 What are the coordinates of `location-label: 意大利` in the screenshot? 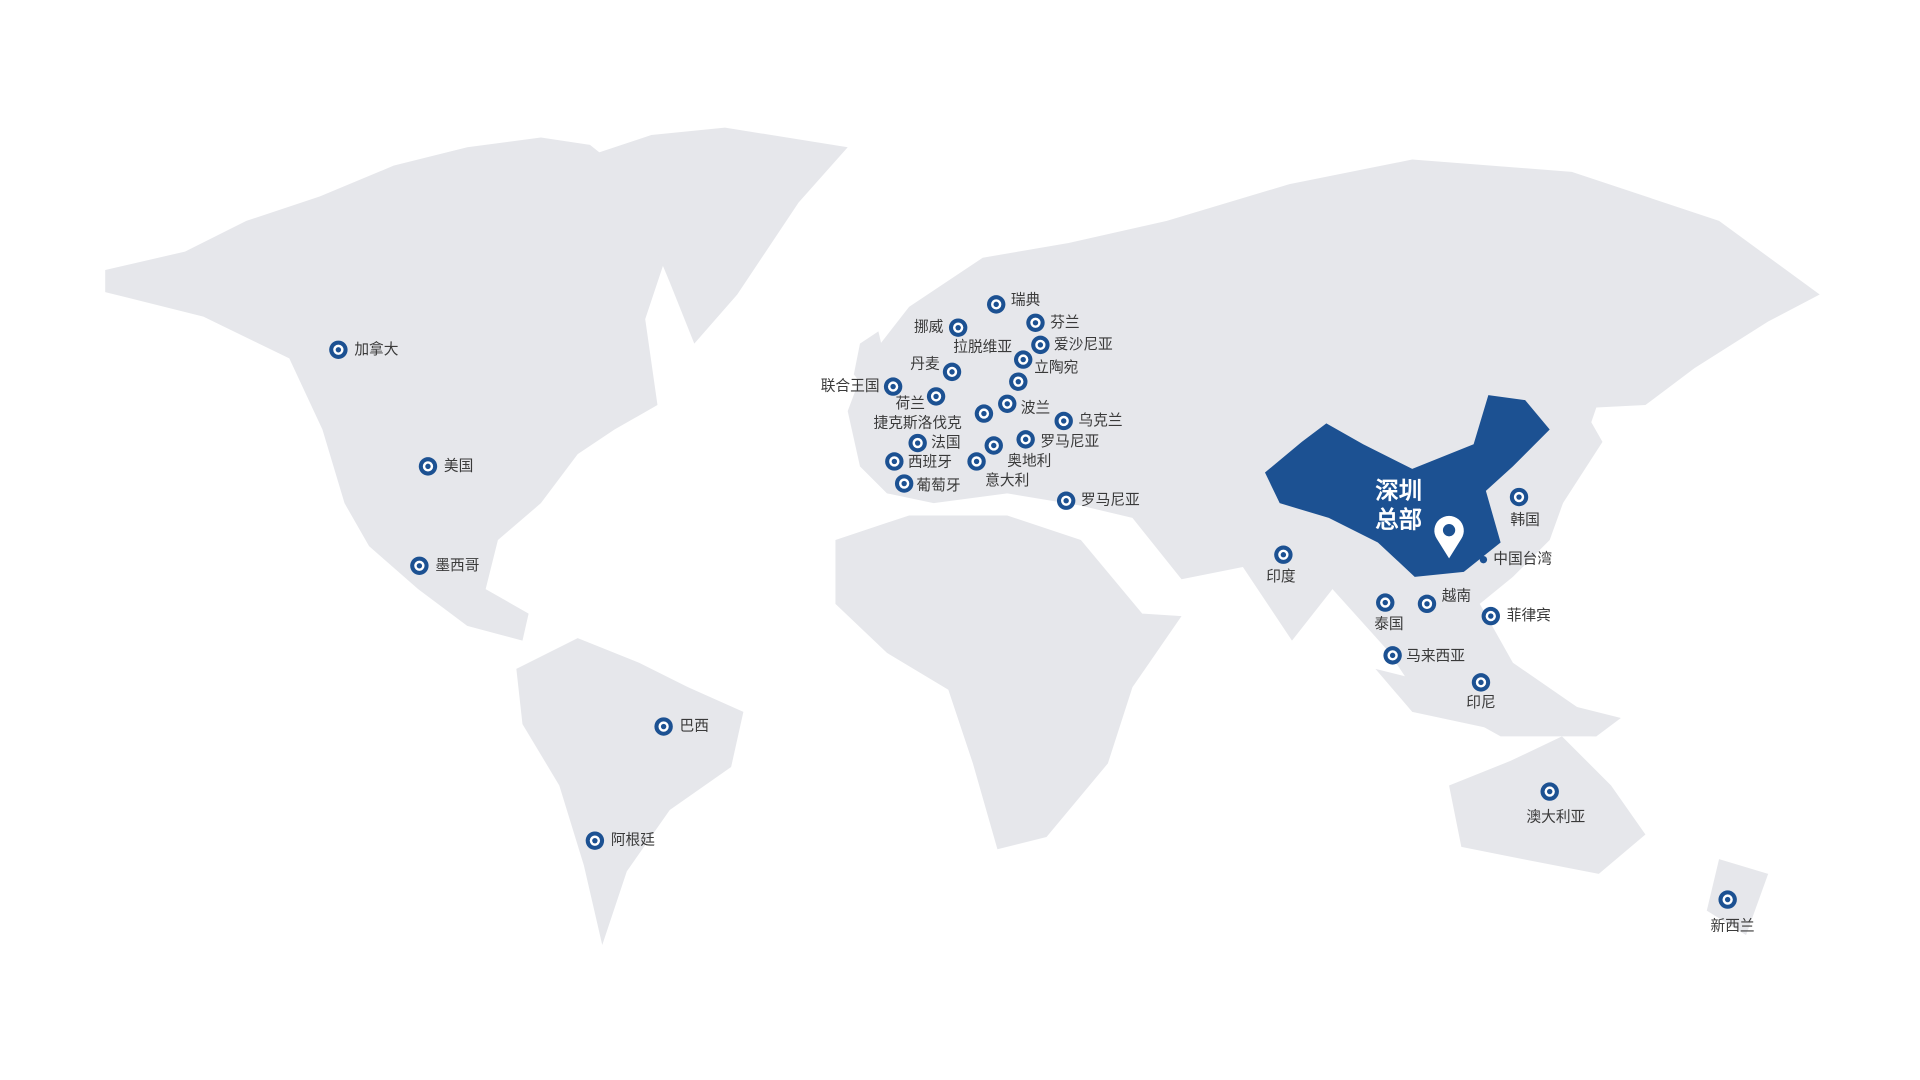 It's located at (1007, 480).